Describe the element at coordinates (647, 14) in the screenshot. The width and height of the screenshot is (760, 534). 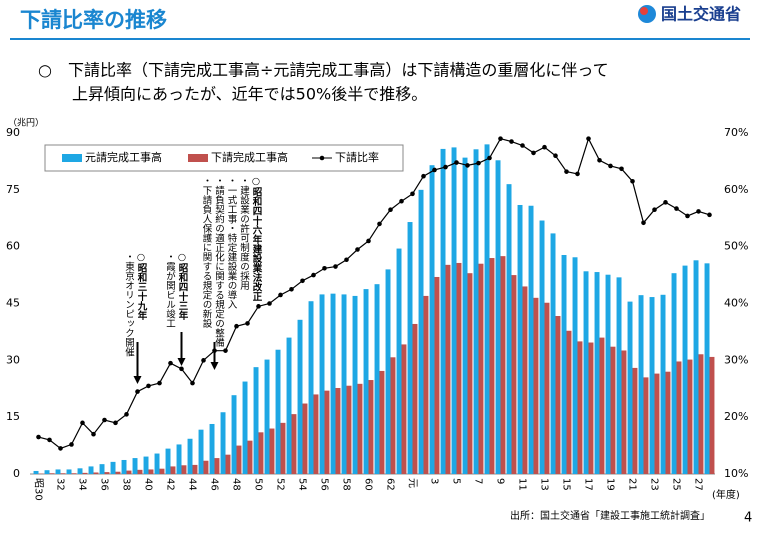
I see `logo-icon` at that location.